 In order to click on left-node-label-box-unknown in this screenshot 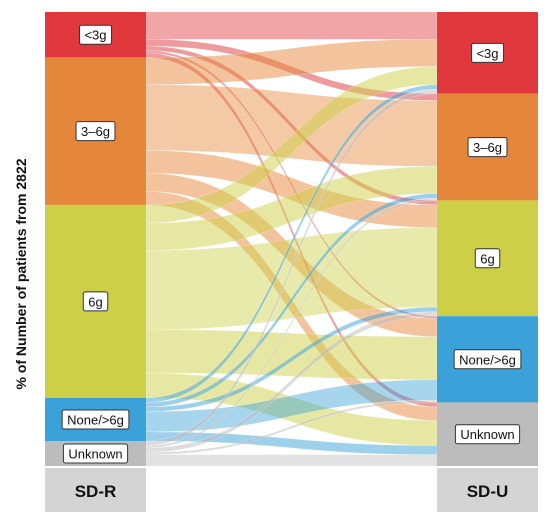, I will do `click(95, 453)`.